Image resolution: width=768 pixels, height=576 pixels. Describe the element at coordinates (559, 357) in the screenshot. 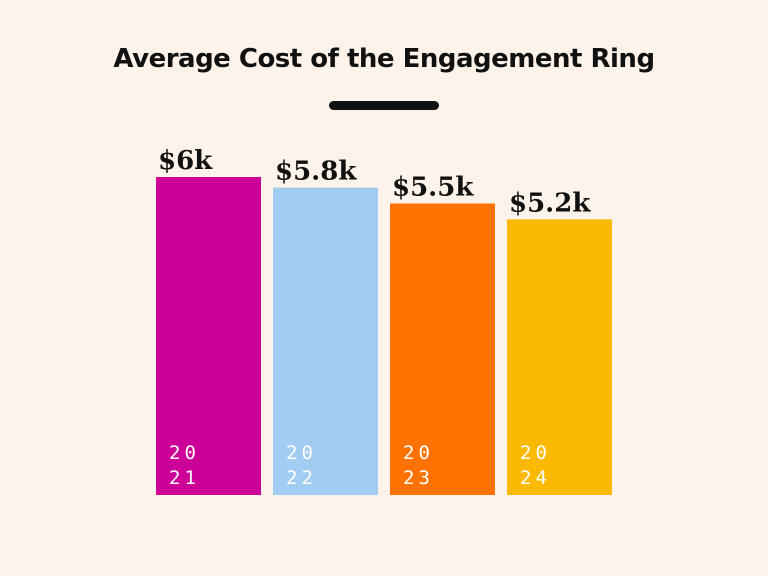

I see `bar-2024` at that location.